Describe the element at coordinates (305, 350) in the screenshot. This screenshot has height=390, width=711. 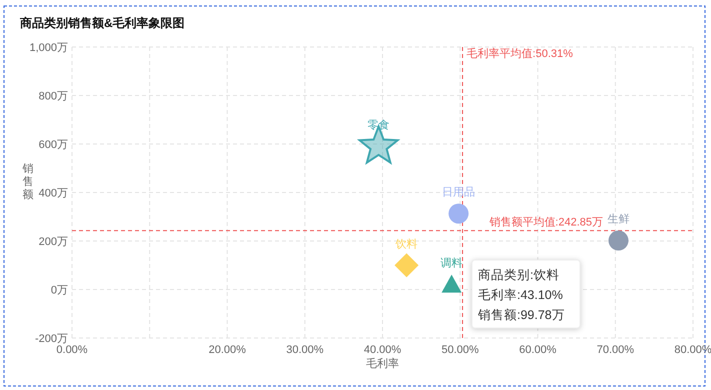
I see `x-tick-label: 30.00%` at that location.